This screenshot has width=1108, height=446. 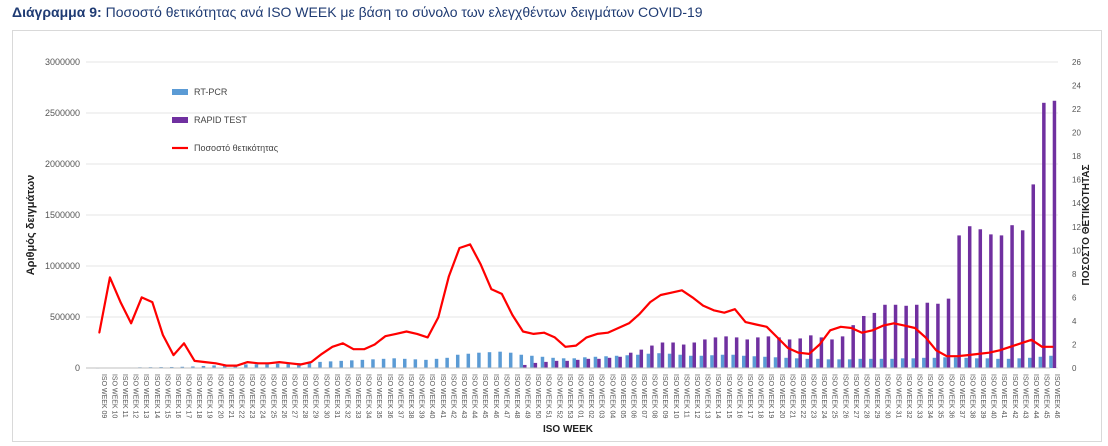 I want to click on x-tick-label: ISO WEEK 12, so click(x=696, y=396).